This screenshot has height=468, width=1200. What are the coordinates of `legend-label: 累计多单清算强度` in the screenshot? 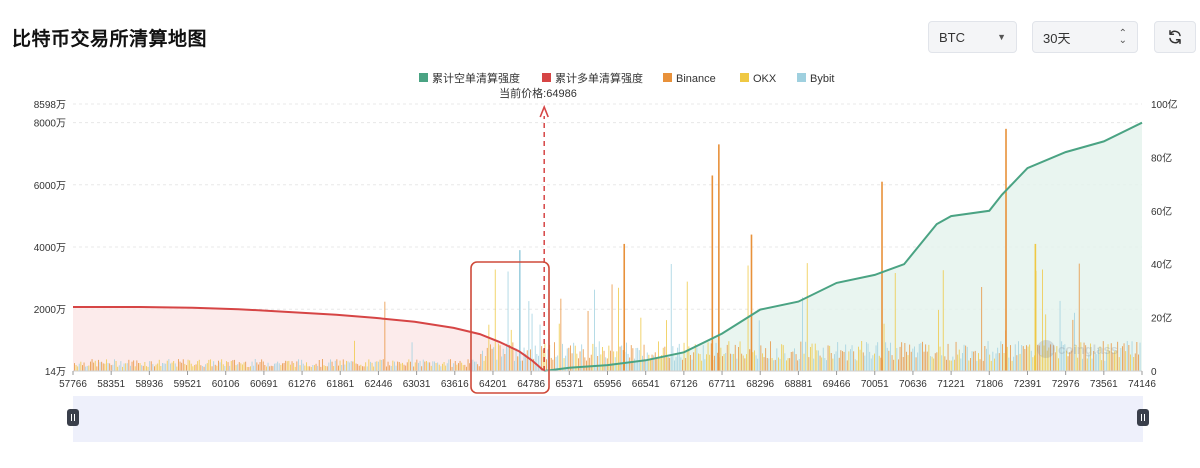 It's located at (599, 78).